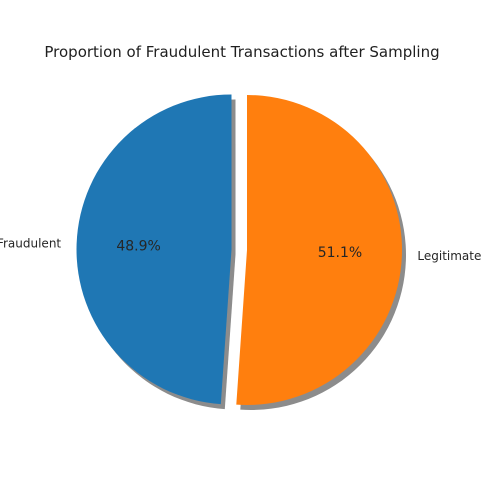 The image size is (500, 500). What do you see at coordinates (30, 244) in the screenshot?
I see `slice-label-fraudulent: Fraudulent` at bounding box center [30, 244].